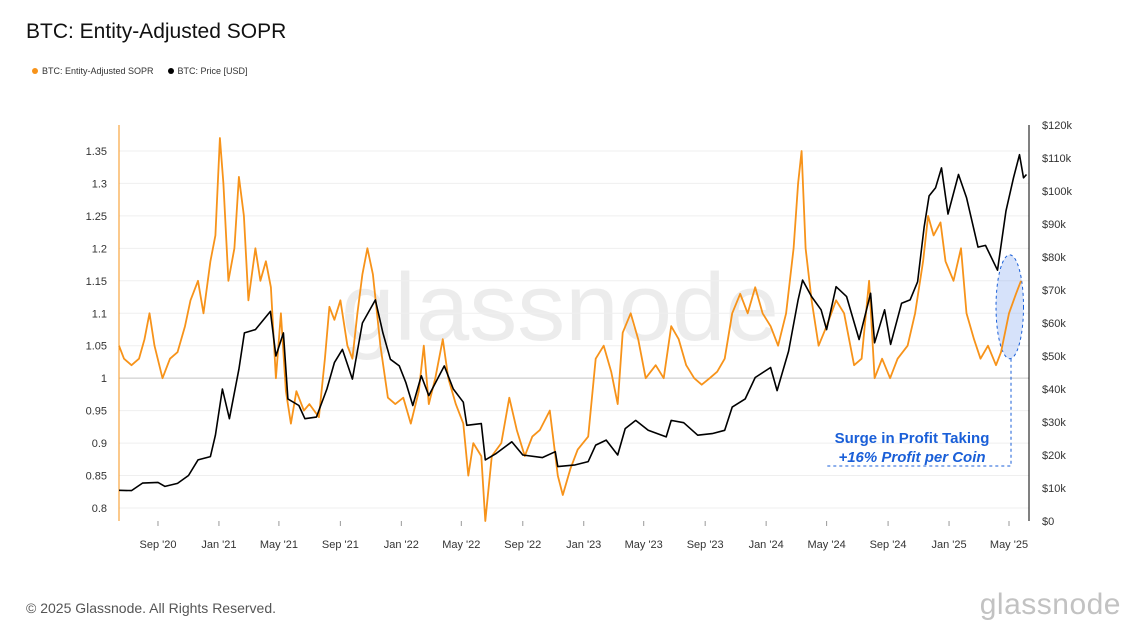 Image resolution: width=1145 pixels, height=640 pixels. What do you see at coordinates (212, 71) in the screenshot?
I see `legend-label-price: BTC: Price [USD]` at bounding box center [212, 71].